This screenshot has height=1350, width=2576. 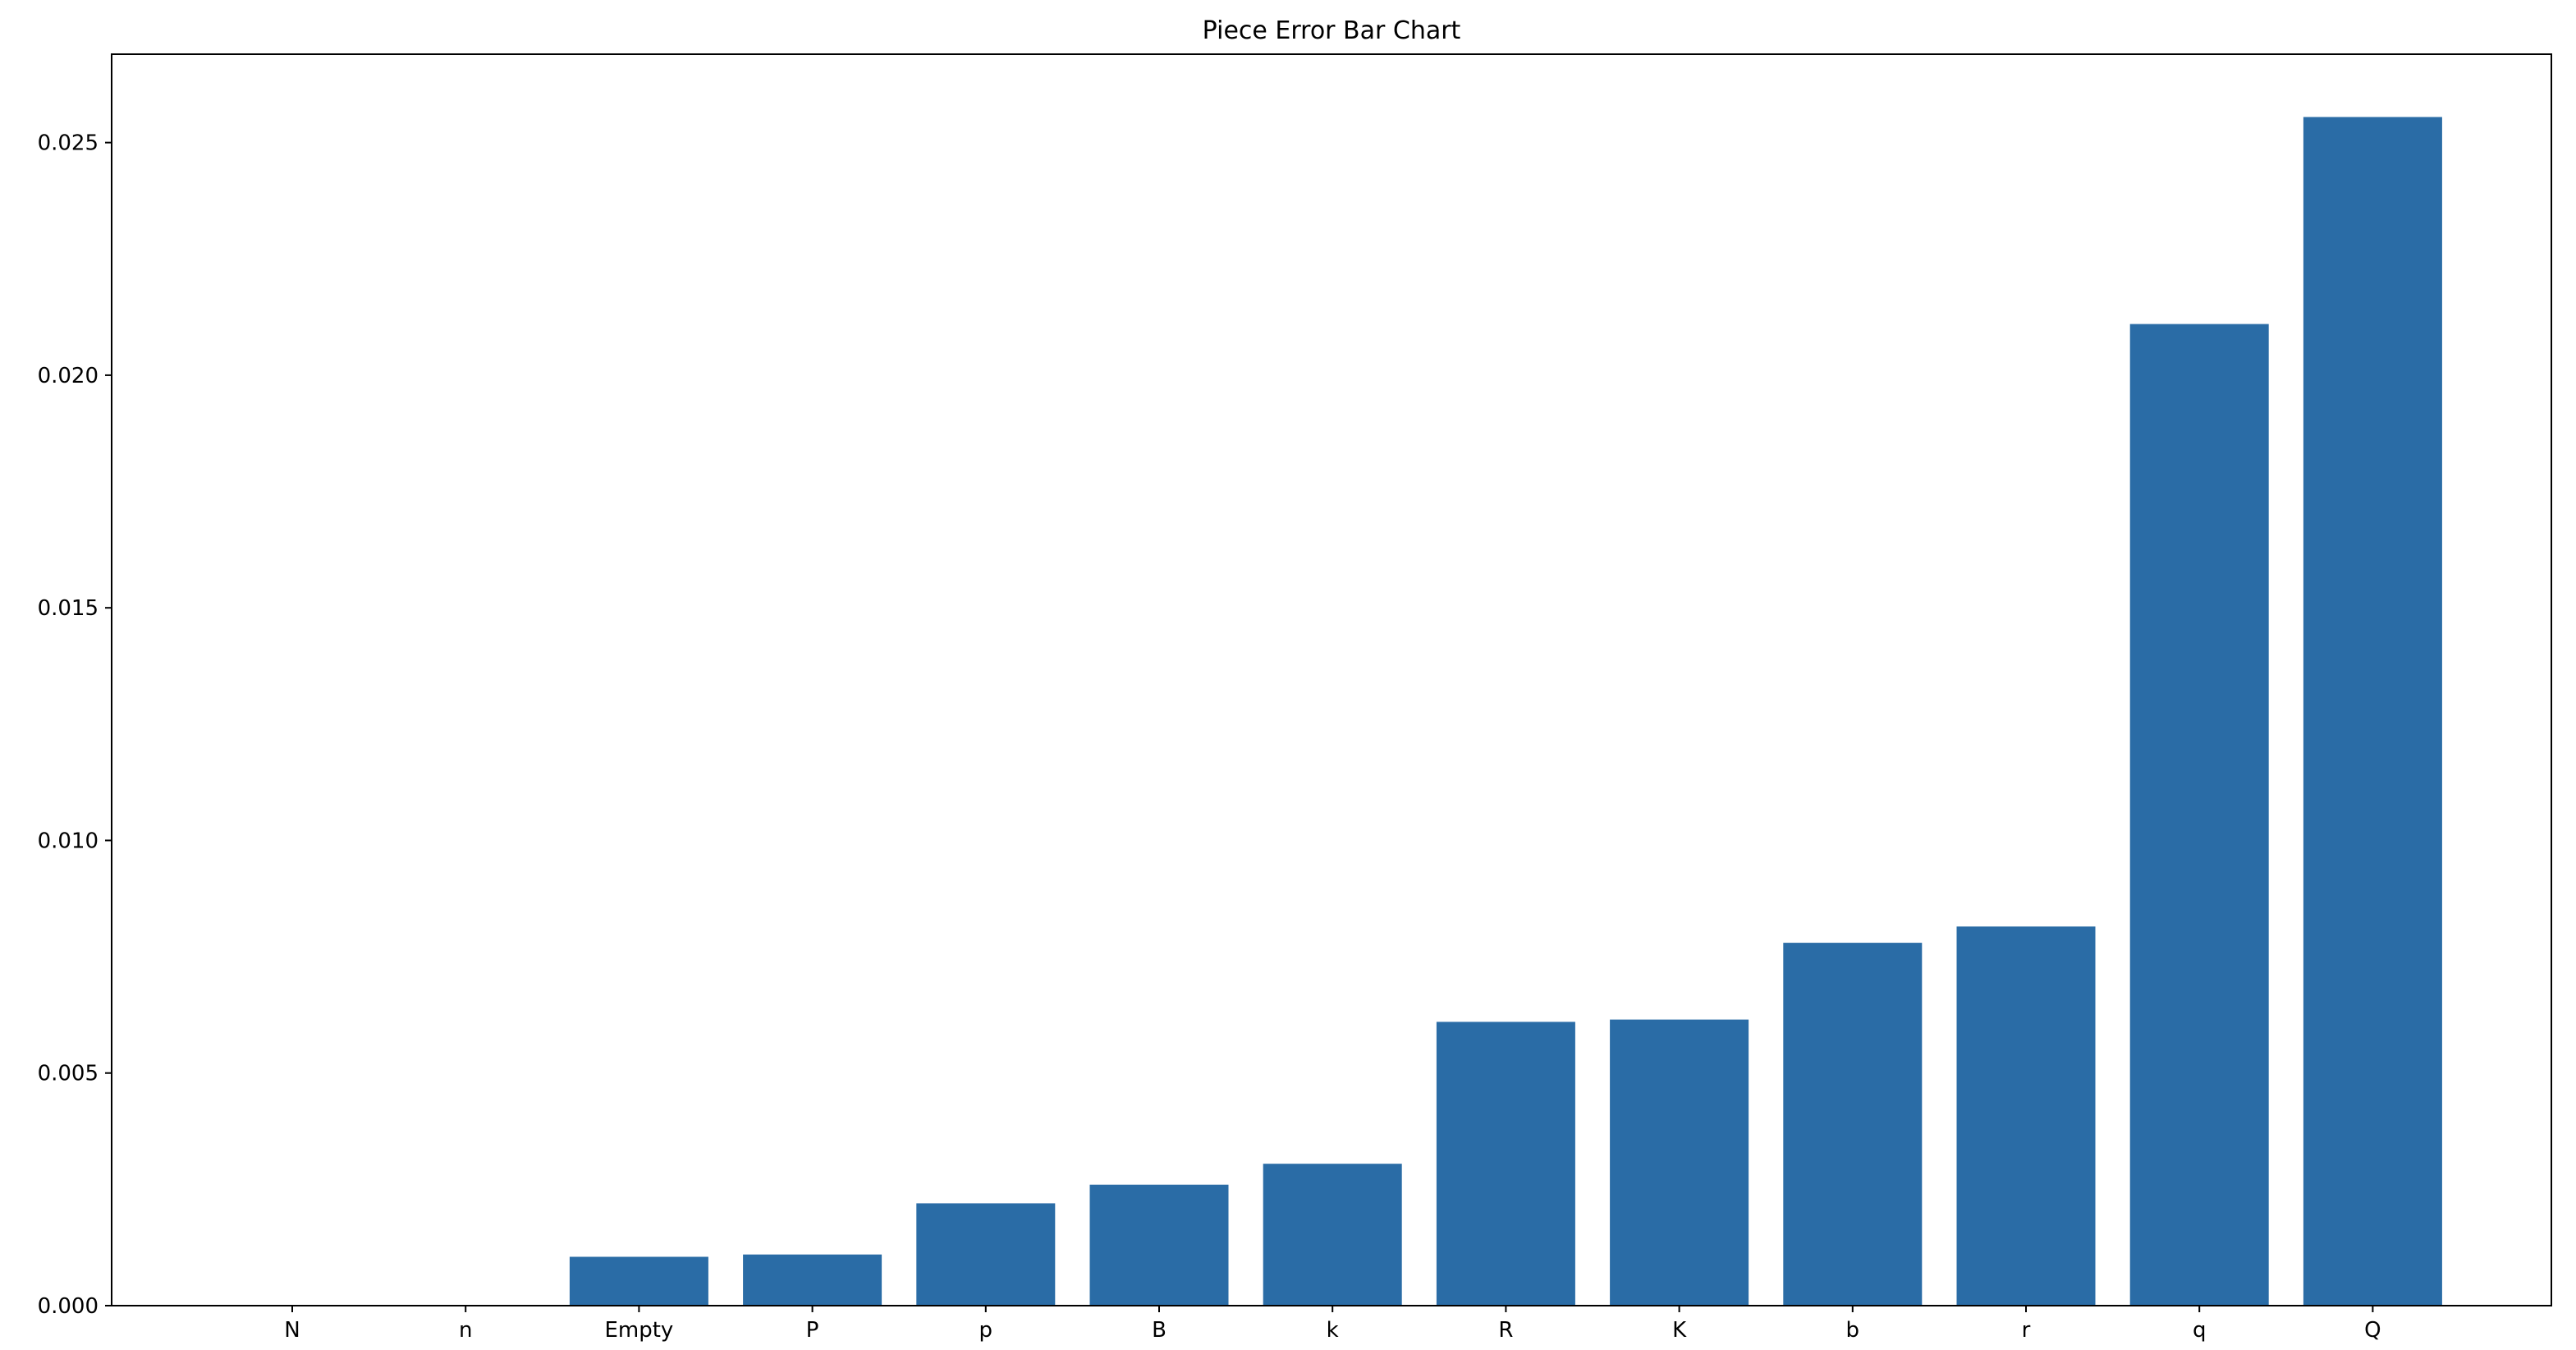 What do you see at coordinates (1160, 1330) in the screenshot?
I see `x-tick-label: B` at bounding box center [1160, 1330].